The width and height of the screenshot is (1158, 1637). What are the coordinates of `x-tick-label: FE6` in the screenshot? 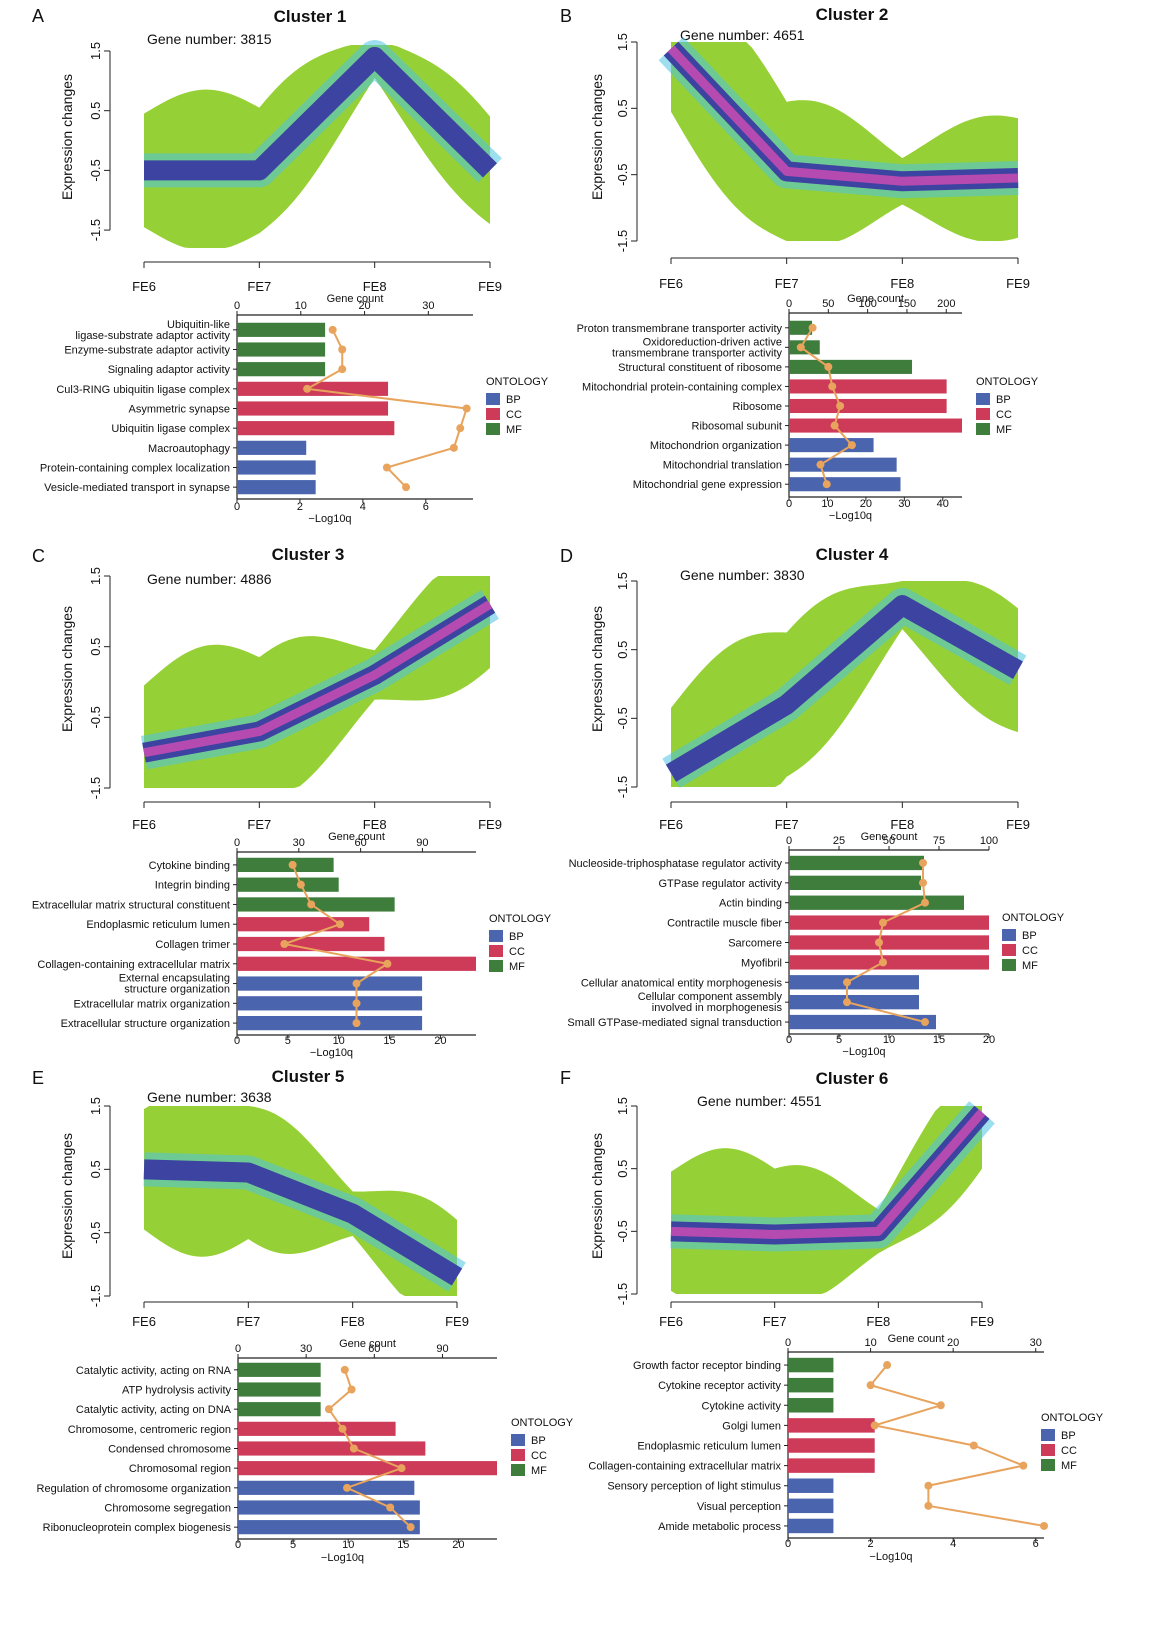 It's located at (144, 286).